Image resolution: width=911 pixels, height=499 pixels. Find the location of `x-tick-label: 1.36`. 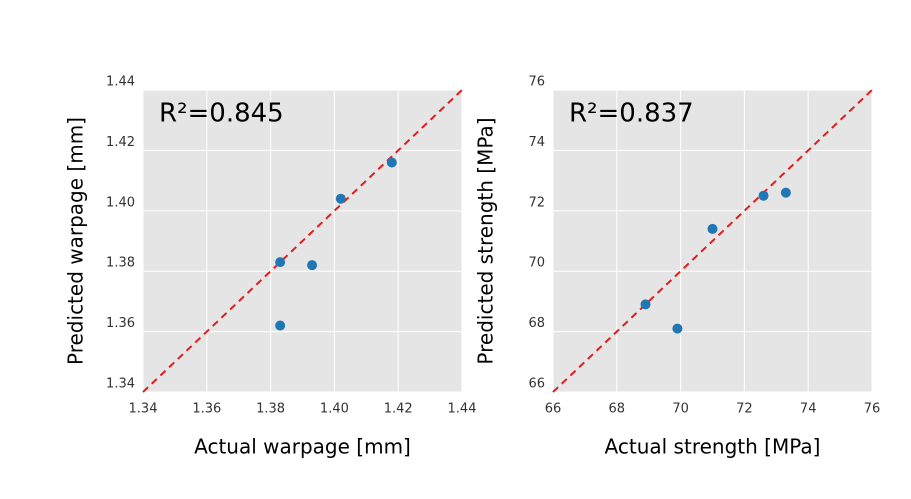

x-tick-label: 1.36 is located at coordinates (206, 409).